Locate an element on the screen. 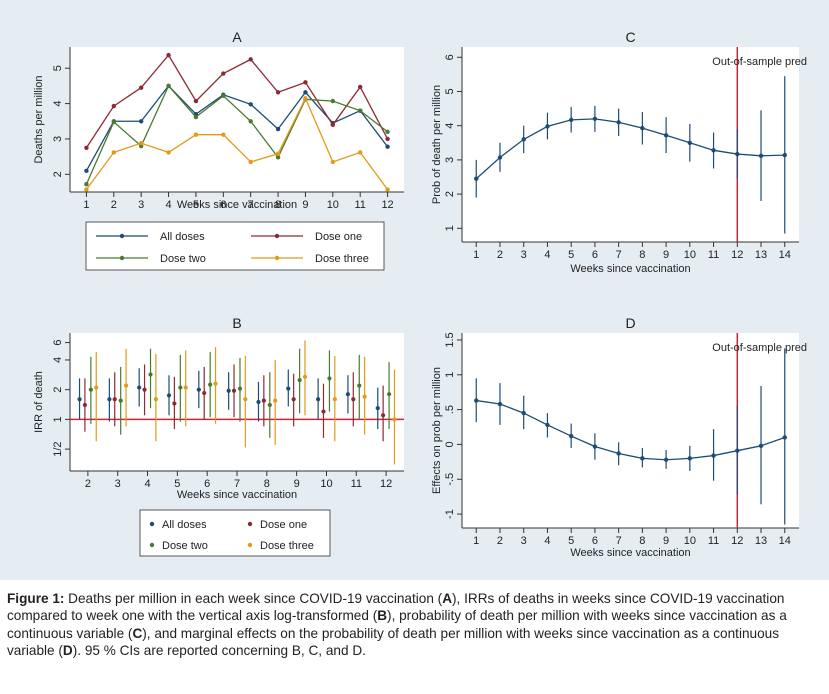 The image size is (829, 694). y-tick-label-A: 2 is located at coordinates (58, 174).